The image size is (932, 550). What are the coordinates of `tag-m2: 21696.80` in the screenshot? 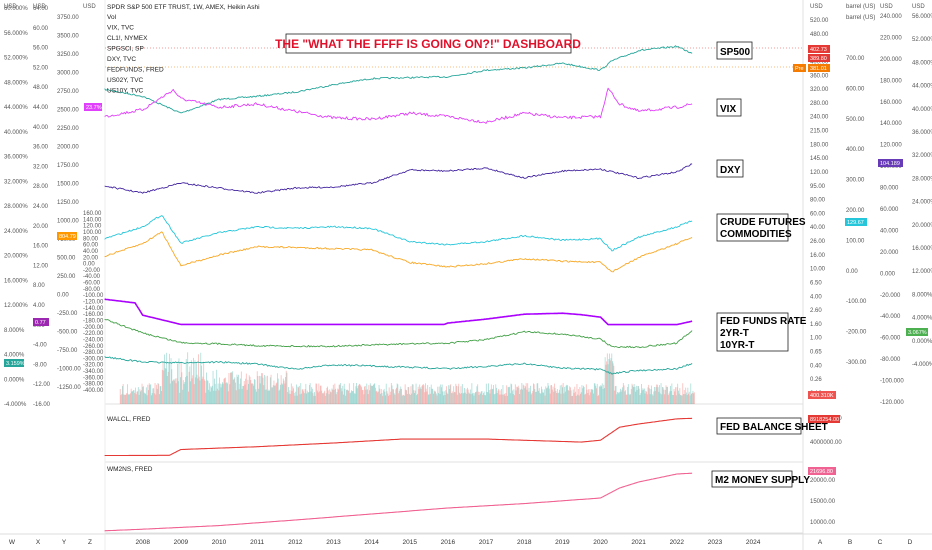 It's located at (821, 472).